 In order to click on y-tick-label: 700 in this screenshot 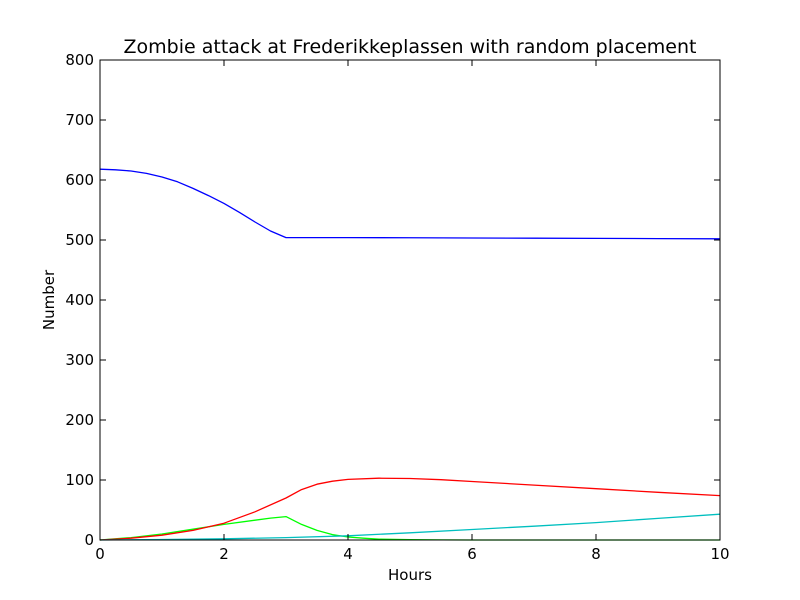, I will do `click(79, 120)`.